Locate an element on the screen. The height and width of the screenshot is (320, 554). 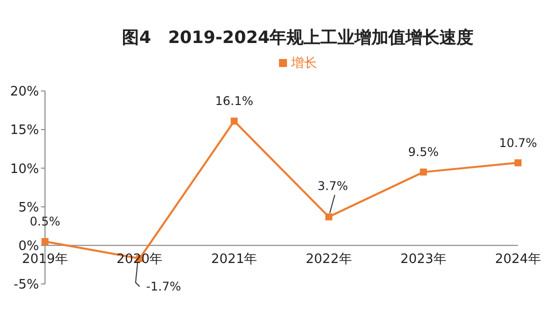
y-tick-label: 5% is located at coordinates (28, 208).